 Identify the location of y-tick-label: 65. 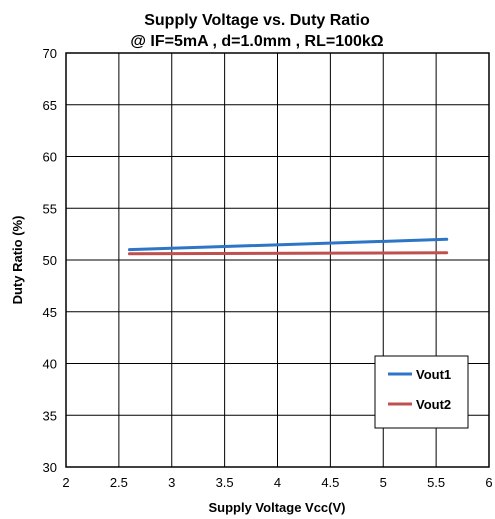
(50, 105).